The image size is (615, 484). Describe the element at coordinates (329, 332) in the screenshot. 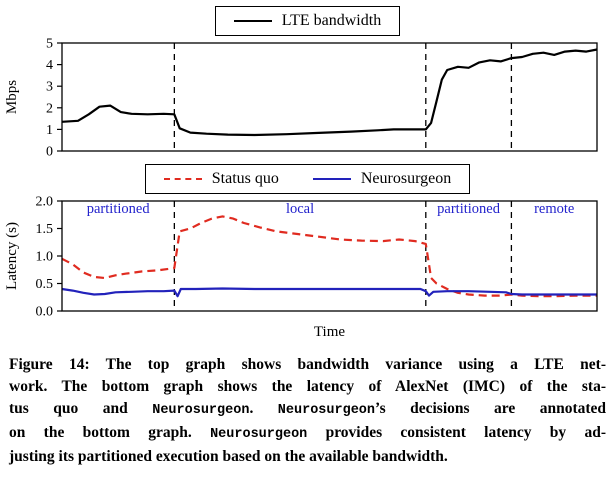

I see `x-axis-label: Time` at that location.